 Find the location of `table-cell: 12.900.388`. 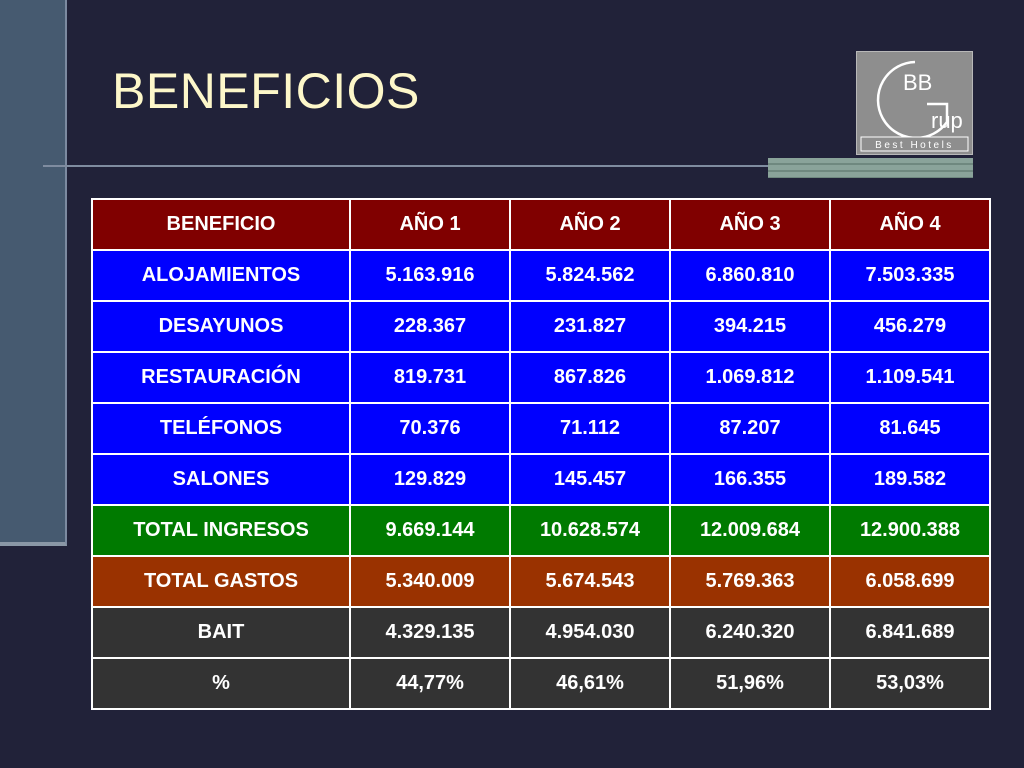

table-cell: 12.900.388 is located at coordinates (910, 530).